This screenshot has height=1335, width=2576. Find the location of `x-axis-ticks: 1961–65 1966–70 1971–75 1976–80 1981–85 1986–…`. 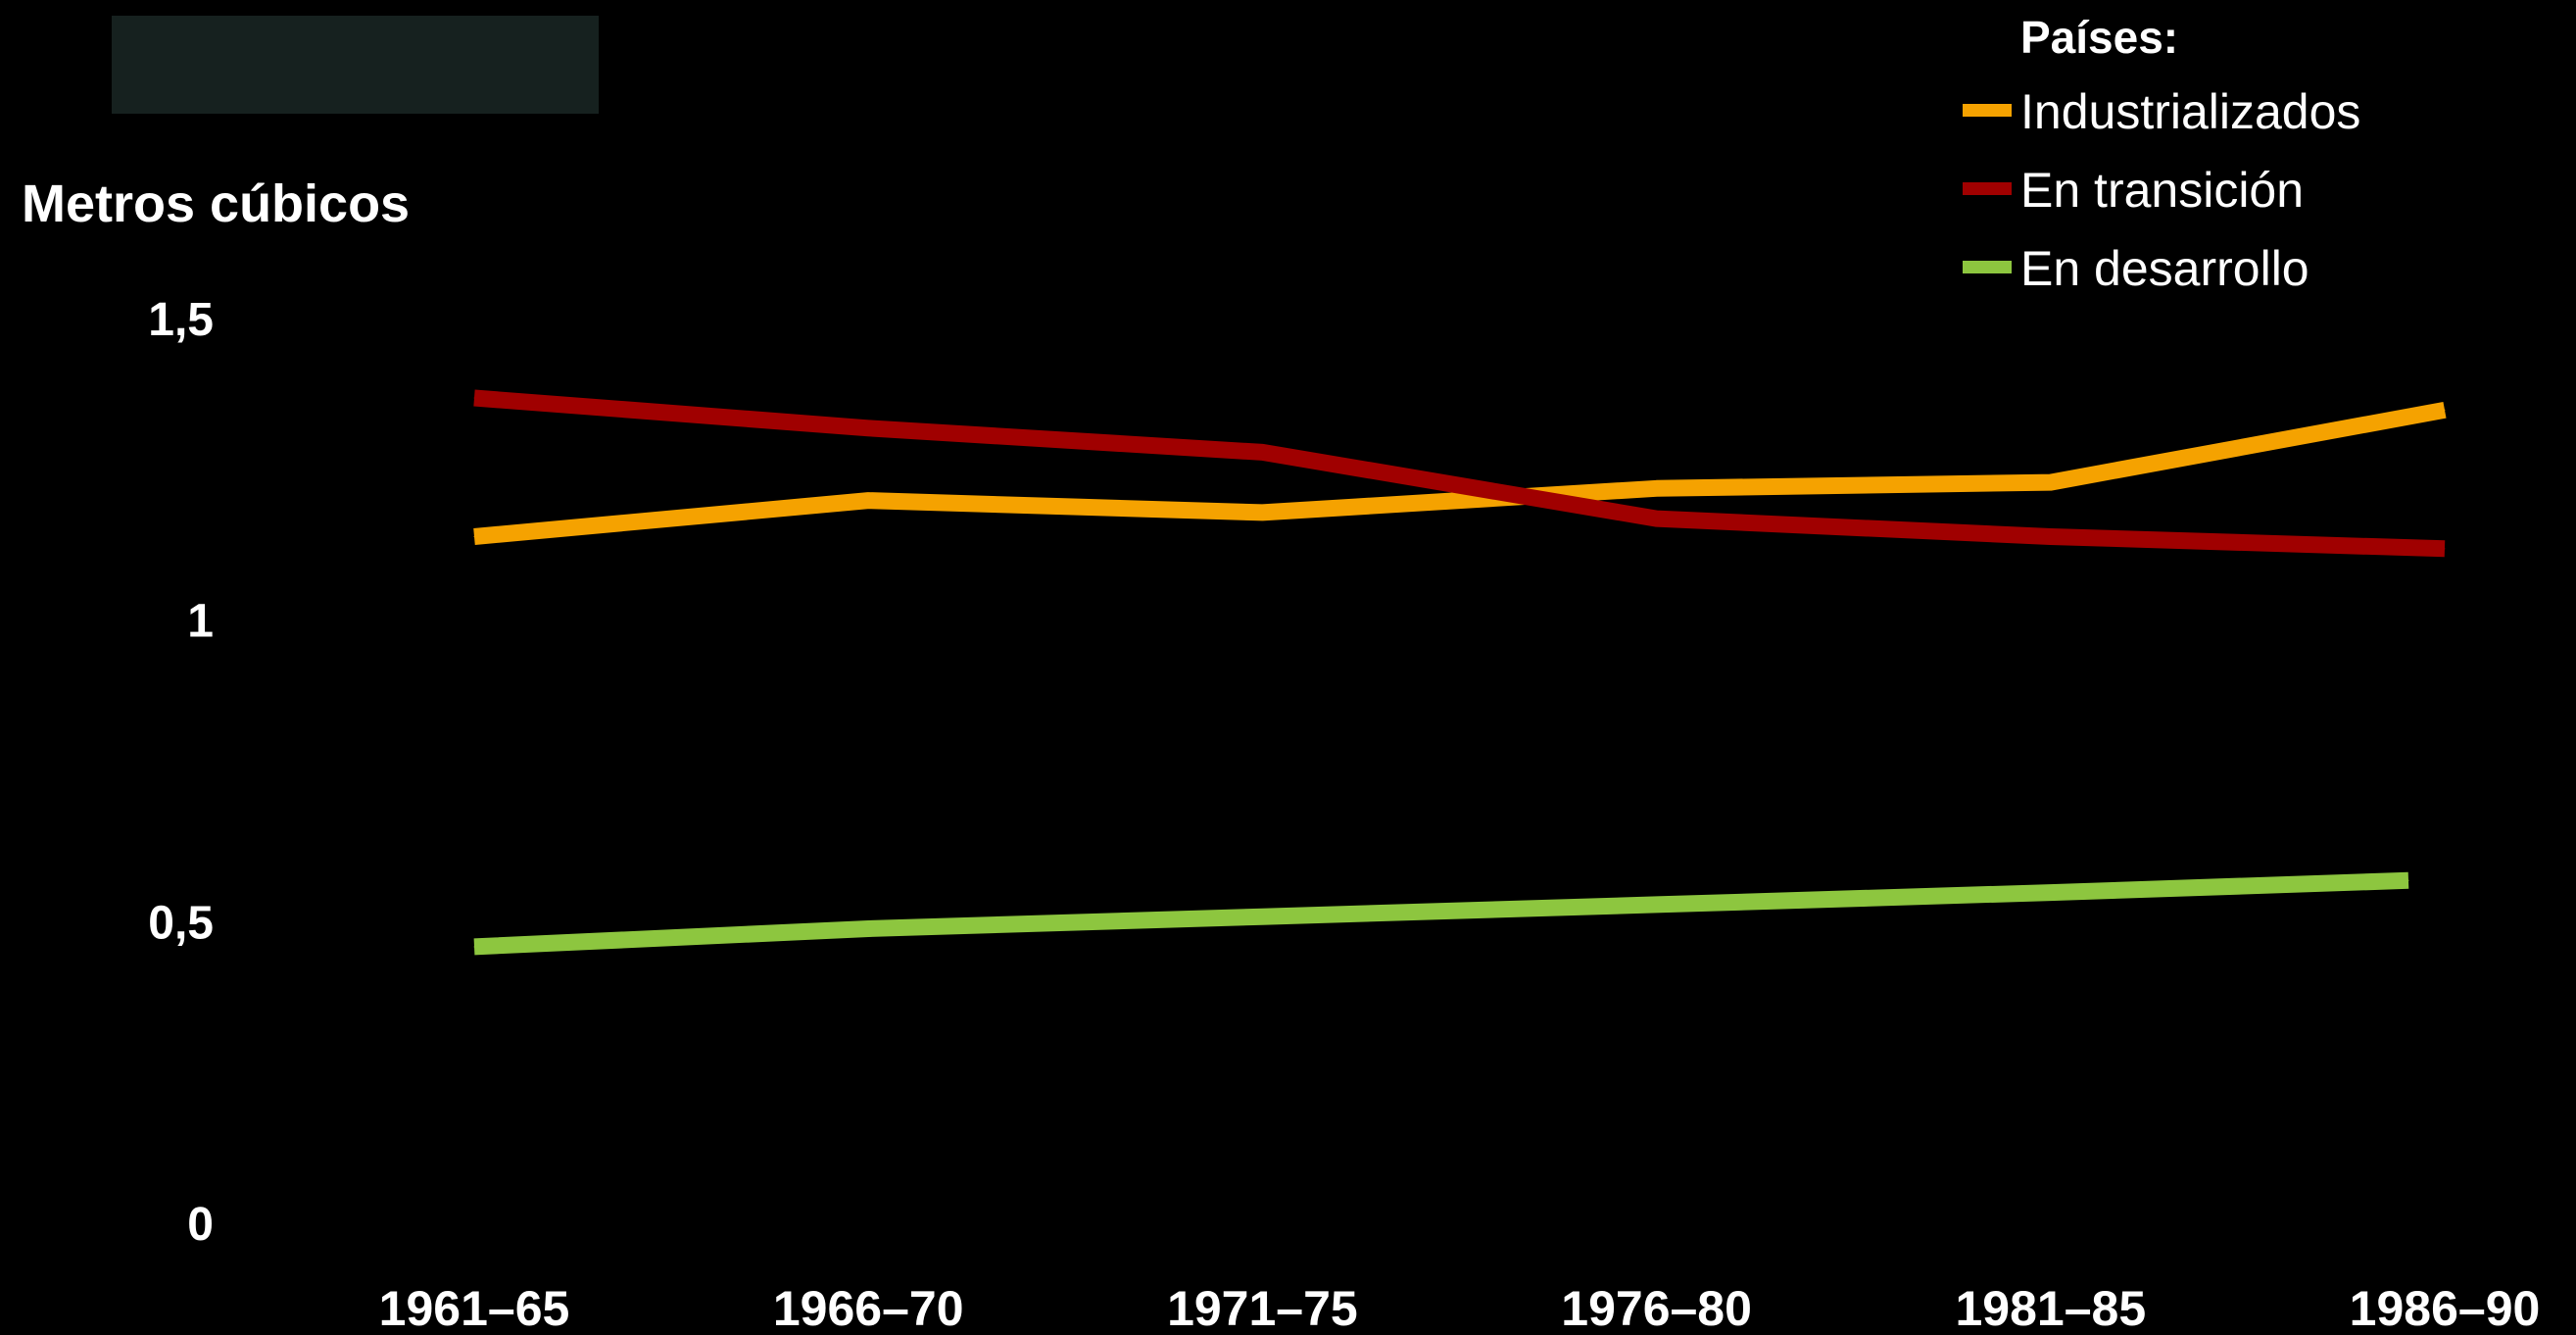

x-axis-ticks: 1961–65 1966–70 1971–75 1976–80 1981–85 1986–… is located at coordinates (1460, 1308).